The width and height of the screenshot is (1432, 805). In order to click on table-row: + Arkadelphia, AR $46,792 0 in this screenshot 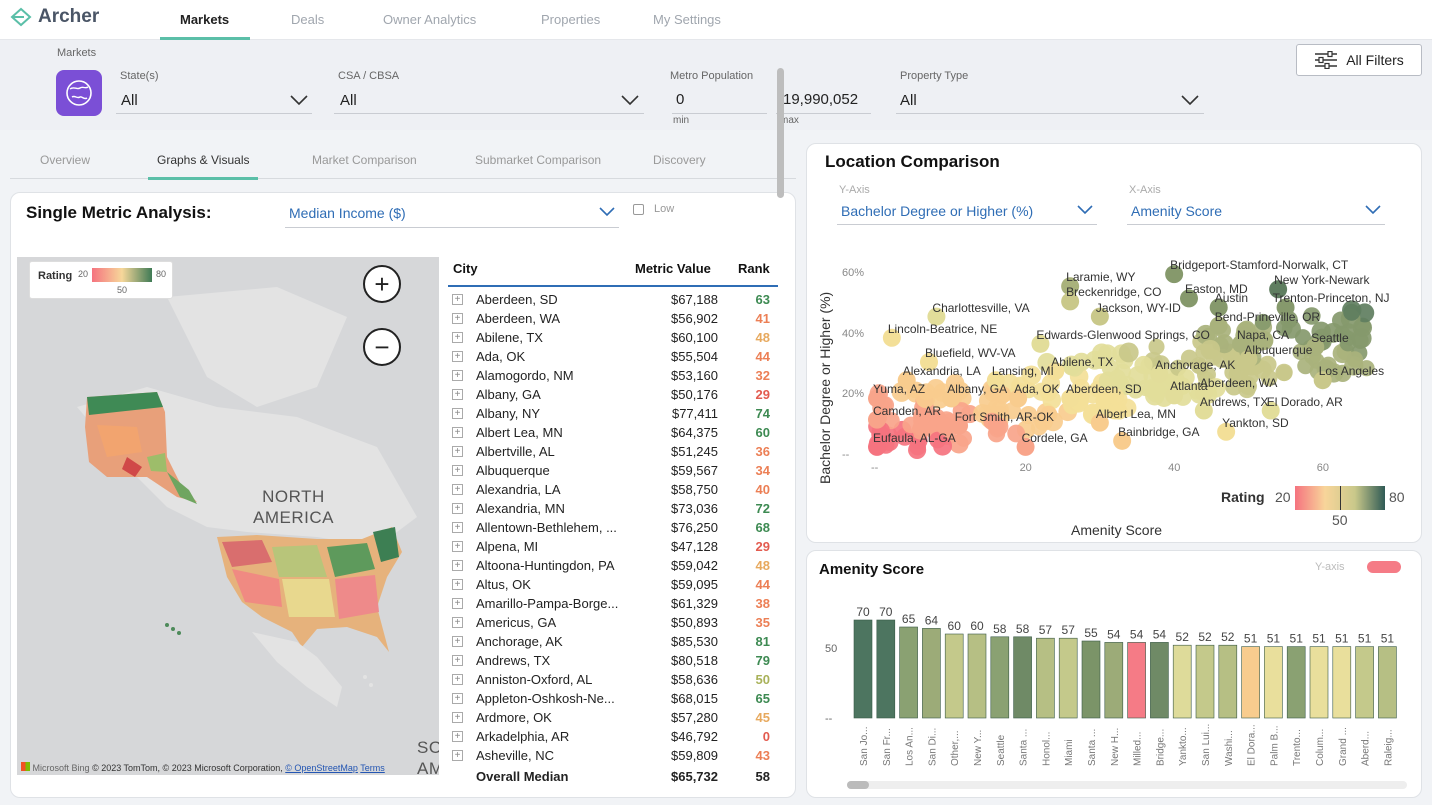, I will do `click(613, 736)`.